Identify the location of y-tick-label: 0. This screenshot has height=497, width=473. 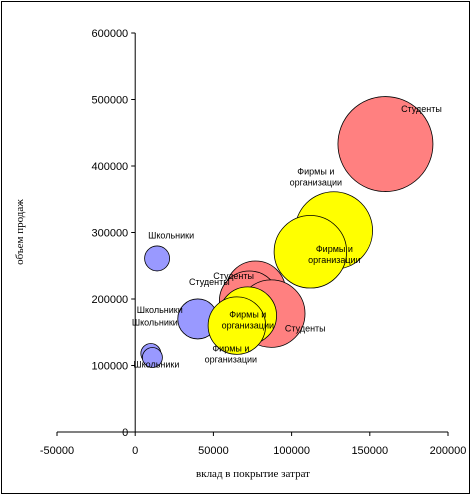
(125, 433).